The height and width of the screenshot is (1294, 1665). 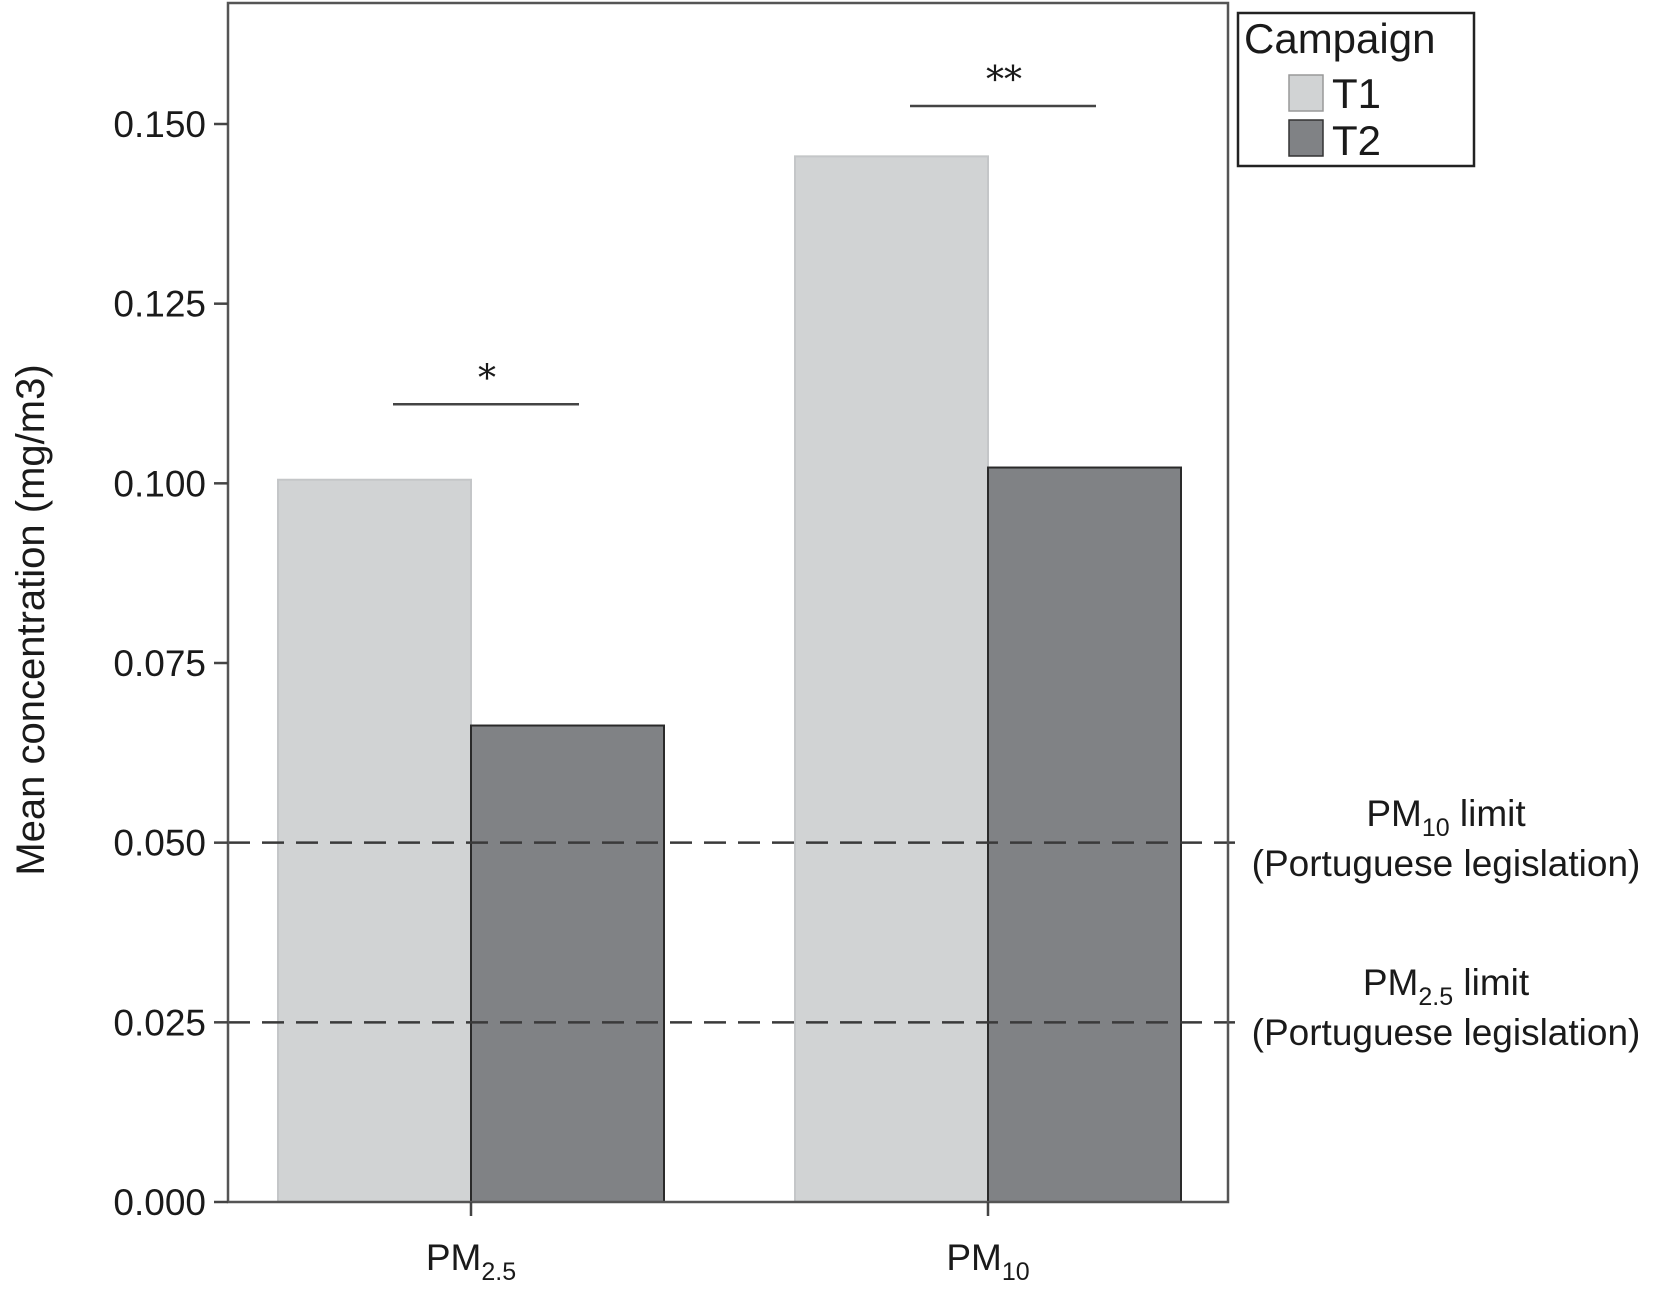 What do you see at coordinates (1339, 38) in the screenshot?
I see `legend-title: Campaign` at bounding box center [1339, 38].